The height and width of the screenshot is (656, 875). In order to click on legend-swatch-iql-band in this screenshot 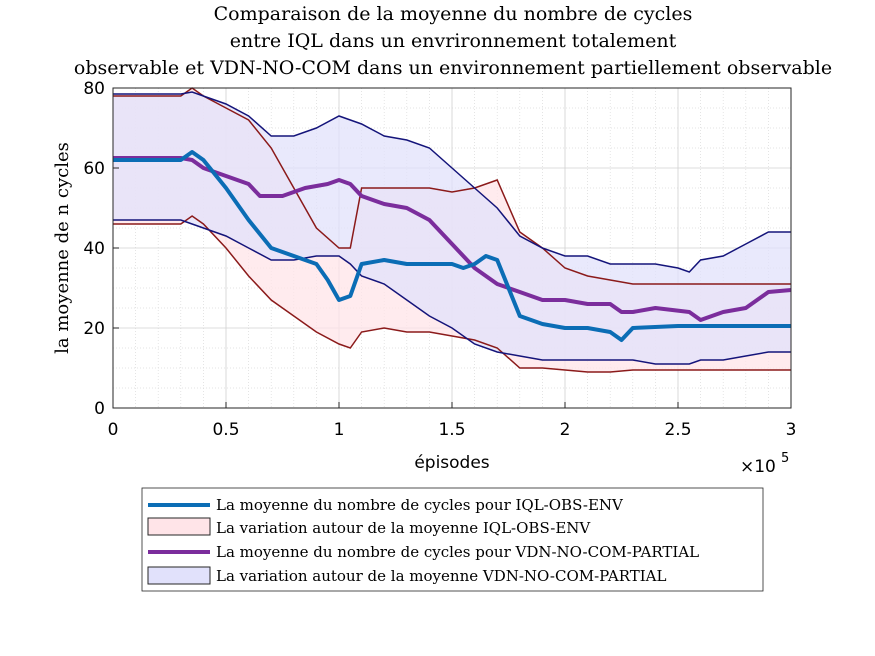, I will do `click(179, 526)`.